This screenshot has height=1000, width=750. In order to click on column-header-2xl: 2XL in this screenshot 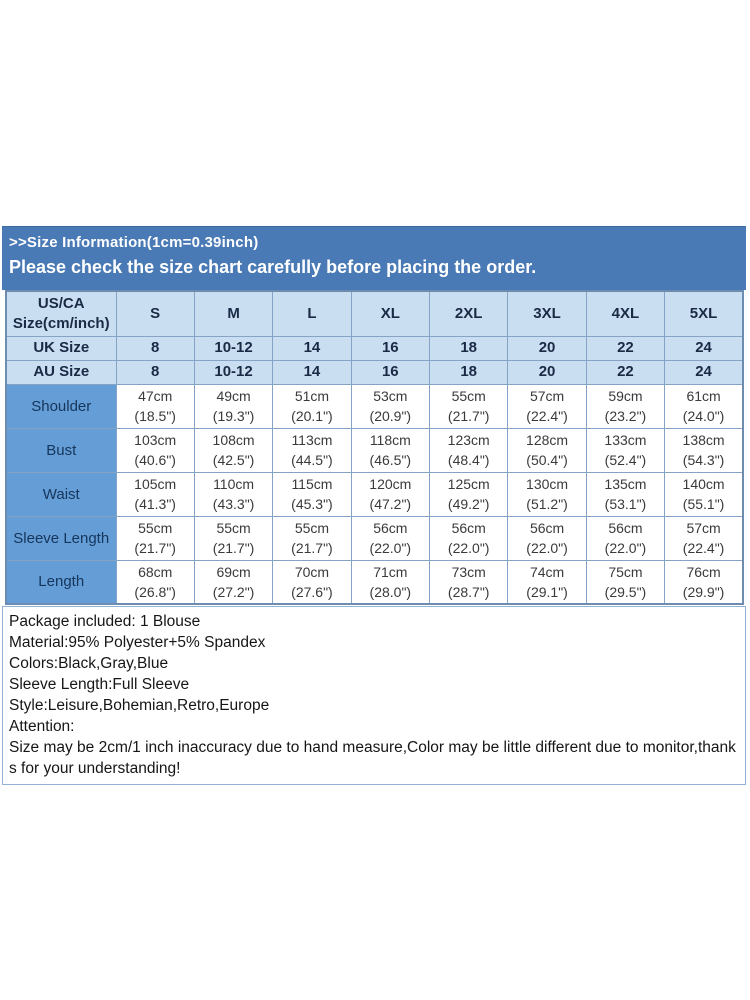, I will do `click(468, 313)`.